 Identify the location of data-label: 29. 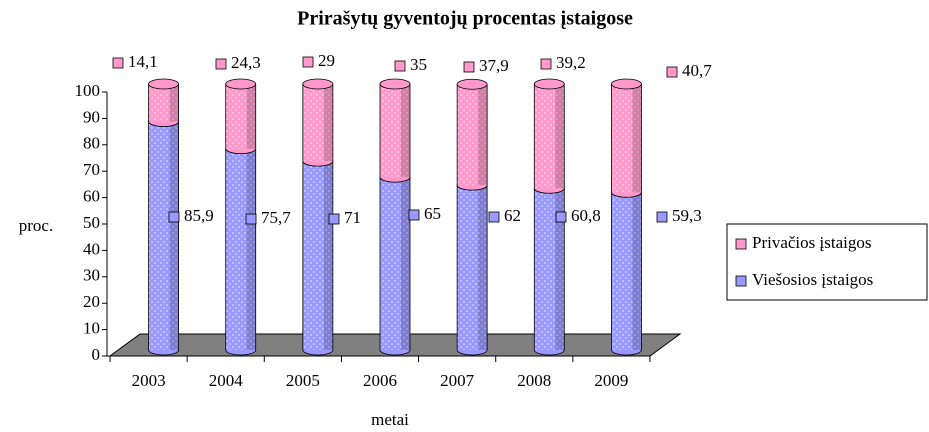
(326, 60).